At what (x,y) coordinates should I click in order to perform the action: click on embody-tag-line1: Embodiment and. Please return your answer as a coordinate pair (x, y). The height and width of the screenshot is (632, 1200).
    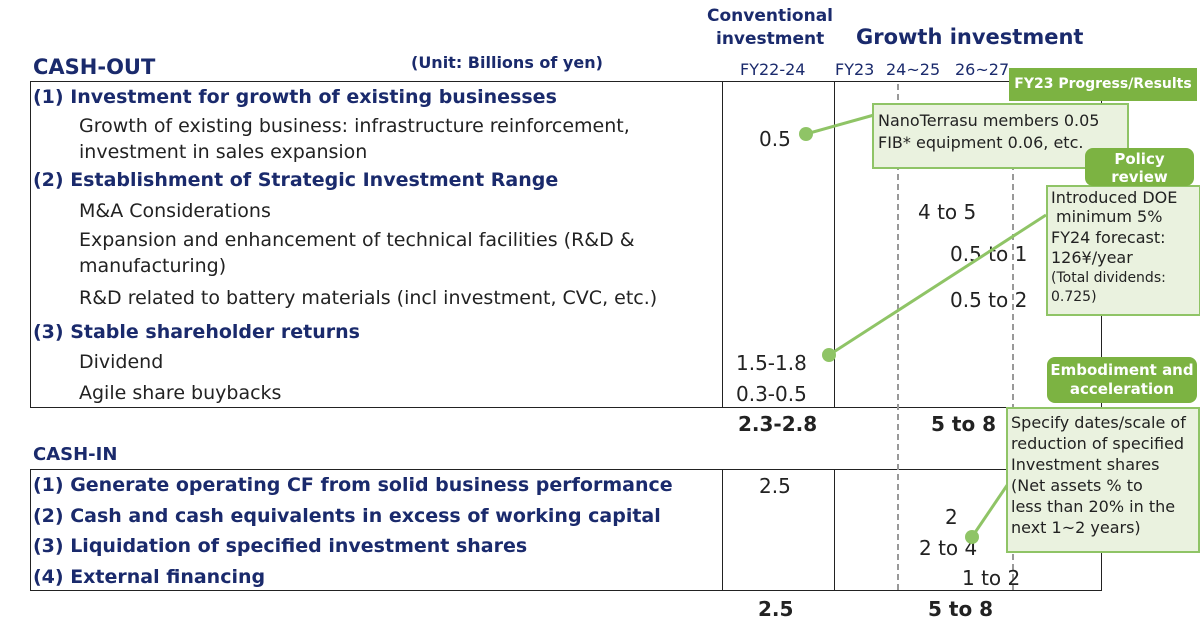
    Looking at the image, I should click on (1122, 370).